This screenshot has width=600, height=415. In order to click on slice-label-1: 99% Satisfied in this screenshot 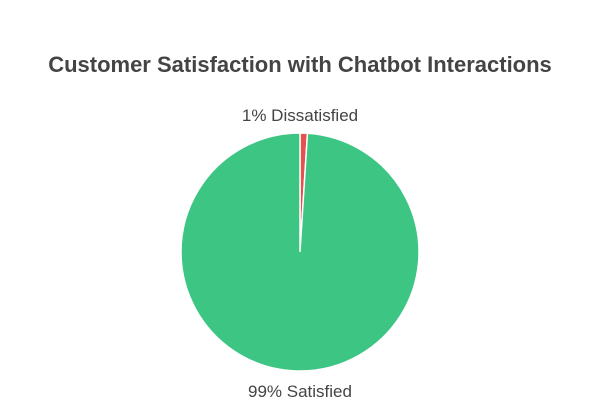, I will do `click(300, 391)`.